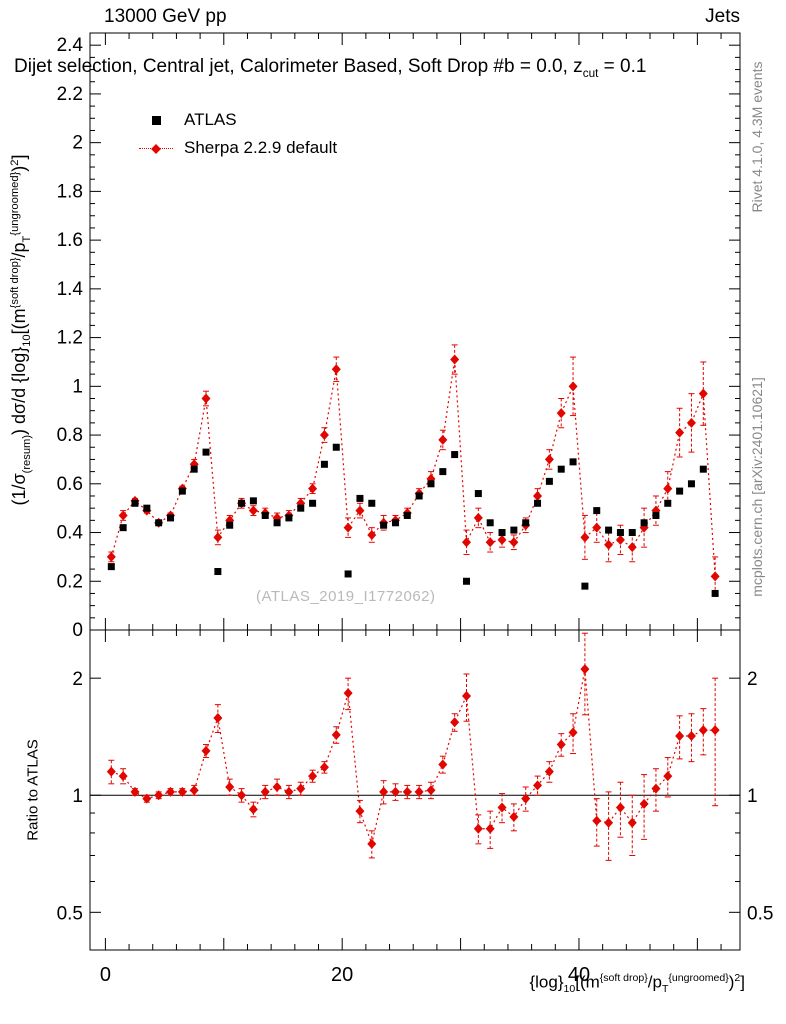 This screenshot has height=1024, width=786. I want to click on black-square-marker-icon, so click(156, 120).